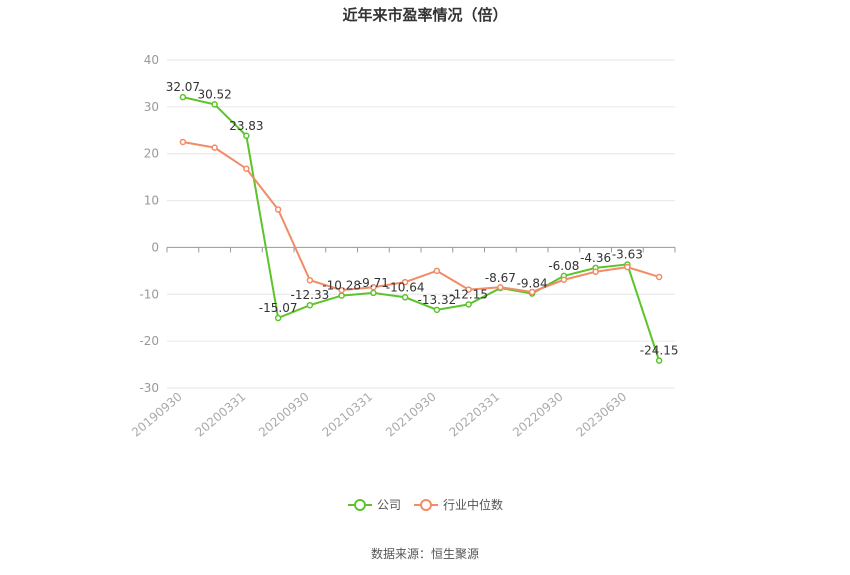 The image size is (850, 575). What do you see at coordinates (411, 415) in the screenshot?
I see `x-tick-label: 20210930` at bounding box center [411, 415].